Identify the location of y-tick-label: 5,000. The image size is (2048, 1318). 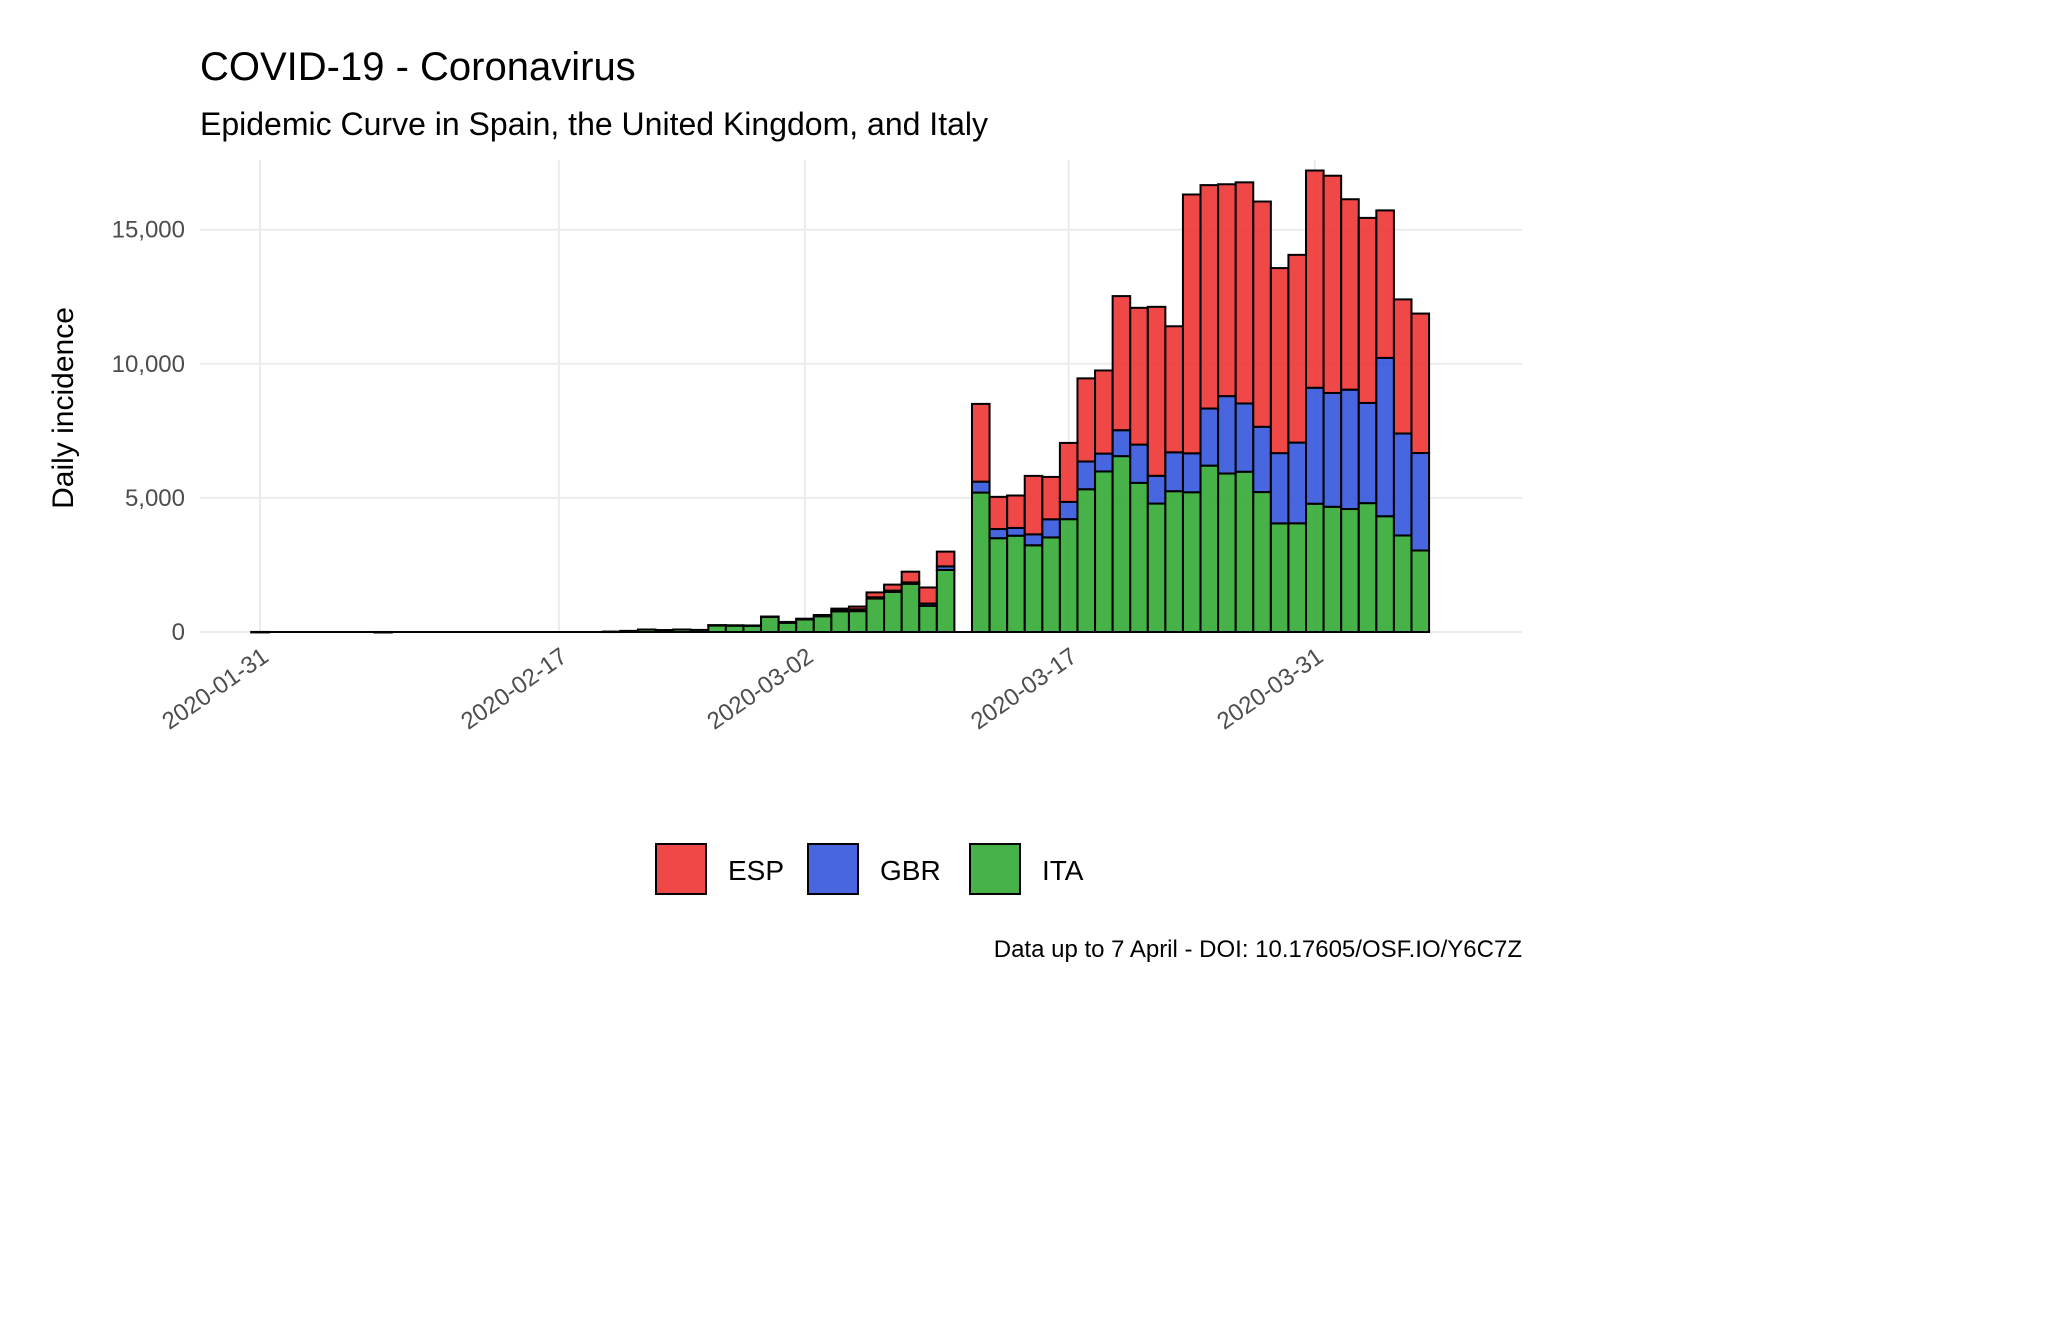
(155, 498).